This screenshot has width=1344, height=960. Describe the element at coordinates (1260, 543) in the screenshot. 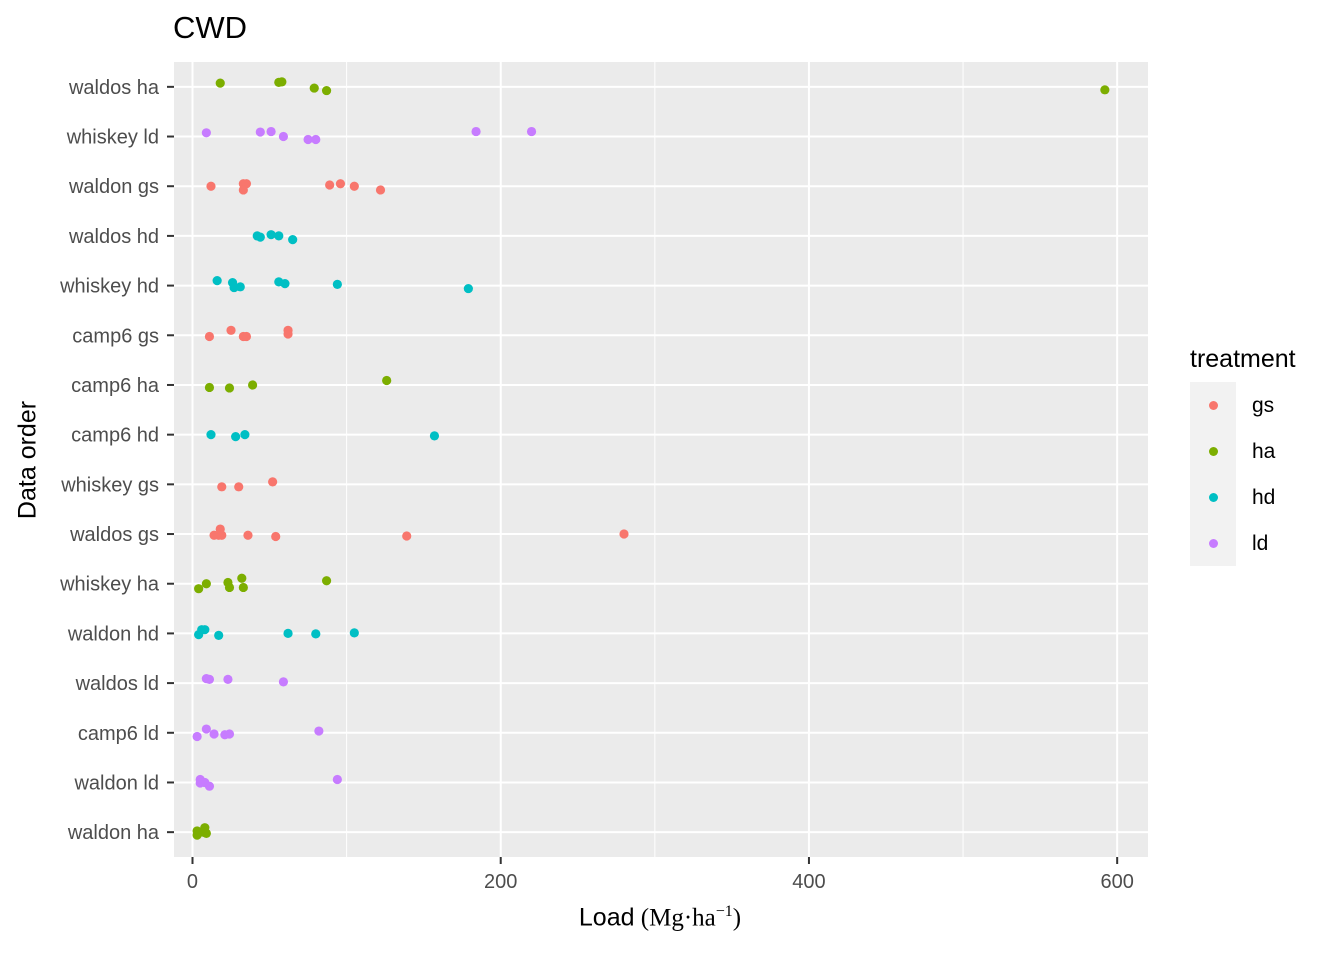

I see `legend-label-ld: ld` at that location.